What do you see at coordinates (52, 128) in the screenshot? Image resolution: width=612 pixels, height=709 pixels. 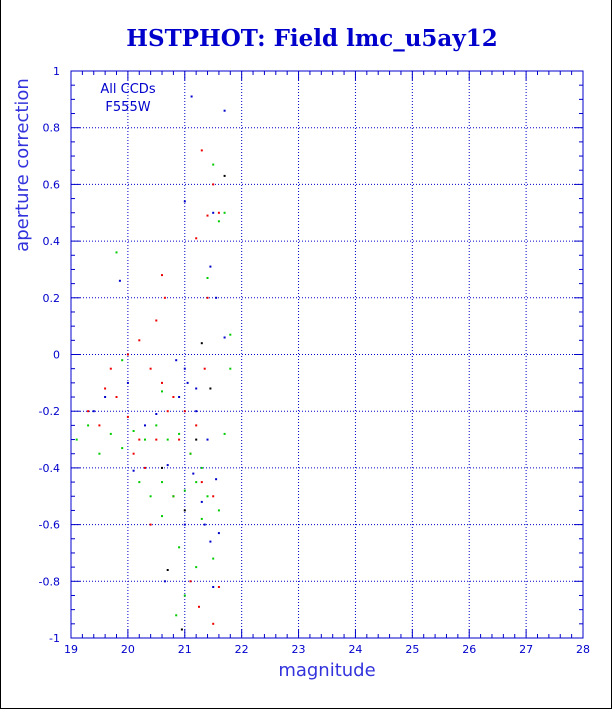 I see `y-tick-label: 0.8` at bounding box center [52, 128].